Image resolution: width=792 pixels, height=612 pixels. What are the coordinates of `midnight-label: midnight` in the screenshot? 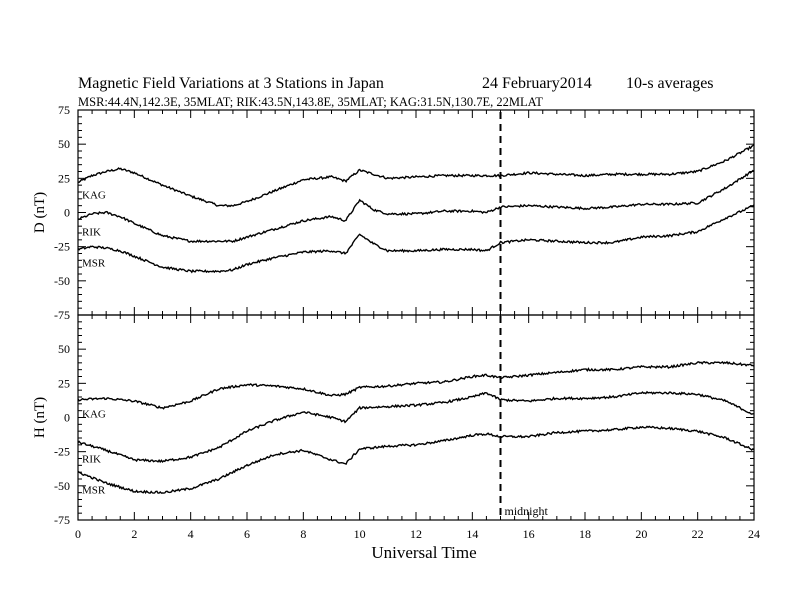 It's located at (527, 511).